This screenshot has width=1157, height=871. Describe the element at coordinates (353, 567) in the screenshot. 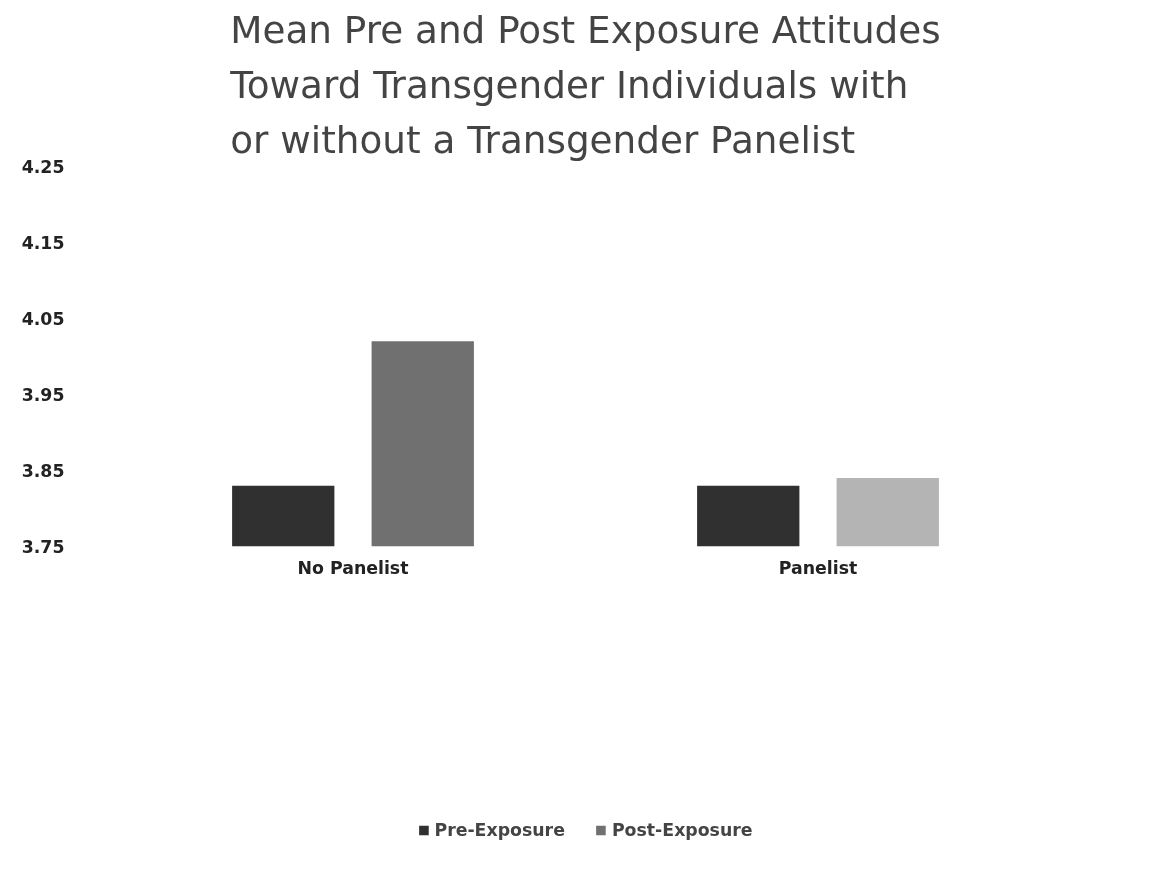

I see `x-tick-label: No Panelist` at that location.